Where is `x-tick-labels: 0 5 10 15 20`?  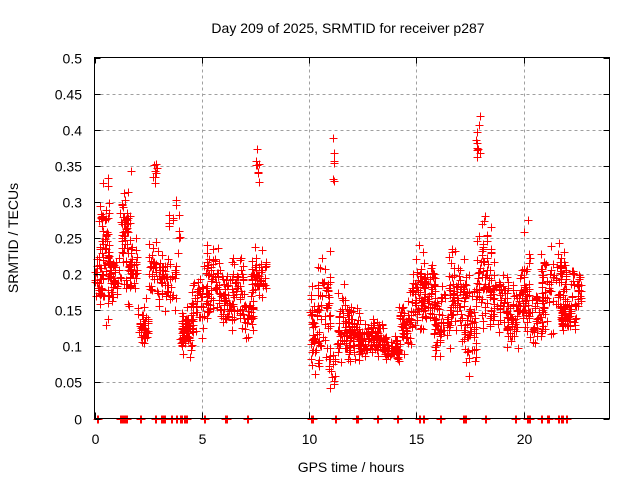
x-tick-labels: 0 5 10 15 20 is located at coordinates (312, 439).